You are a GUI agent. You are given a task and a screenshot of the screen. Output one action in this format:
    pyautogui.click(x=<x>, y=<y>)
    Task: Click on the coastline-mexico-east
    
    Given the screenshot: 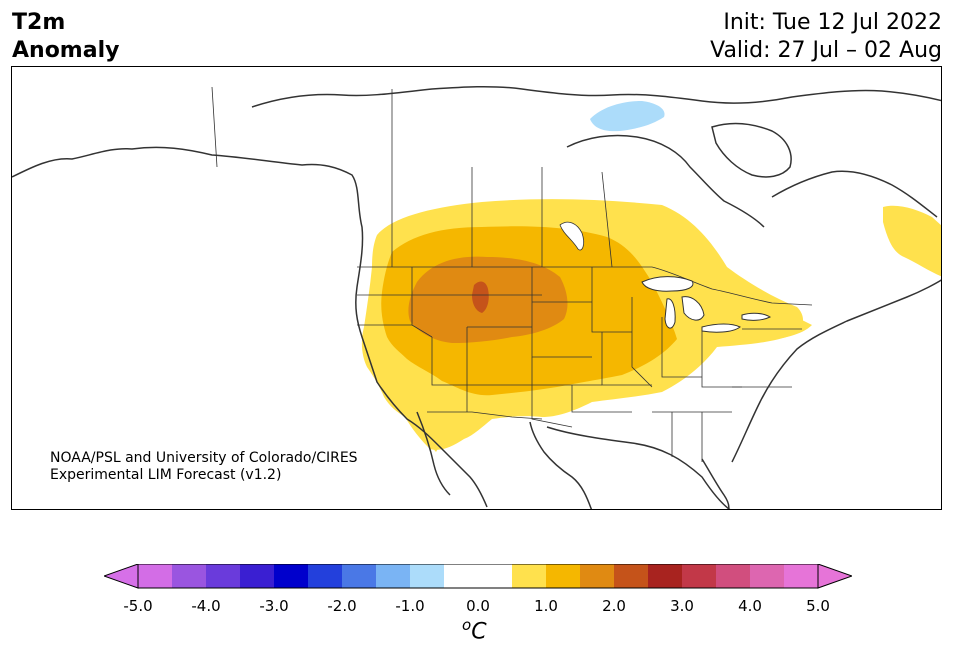 What is the action you would take?
    pyautogui.click(x=561, y=465)
    